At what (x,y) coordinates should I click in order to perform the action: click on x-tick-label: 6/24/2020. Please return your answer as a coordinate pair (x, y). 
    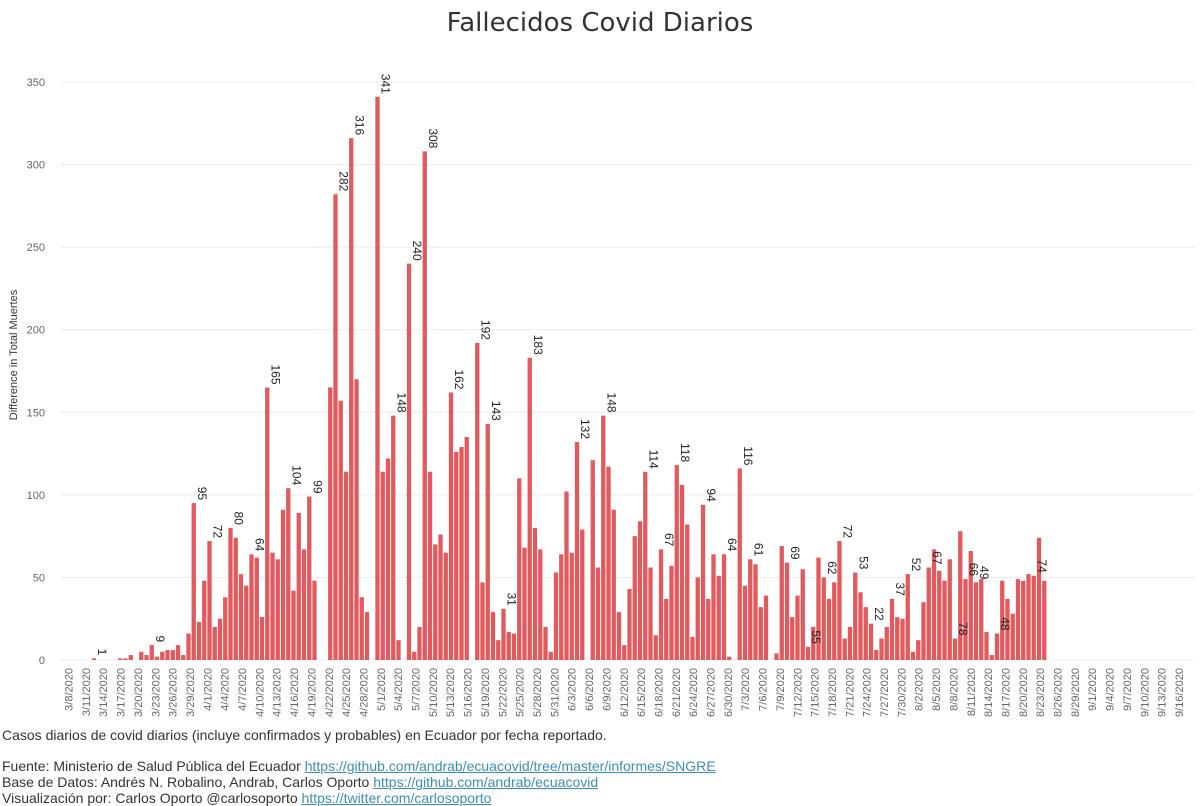
    Looking at the image, I should click on (694, 692).